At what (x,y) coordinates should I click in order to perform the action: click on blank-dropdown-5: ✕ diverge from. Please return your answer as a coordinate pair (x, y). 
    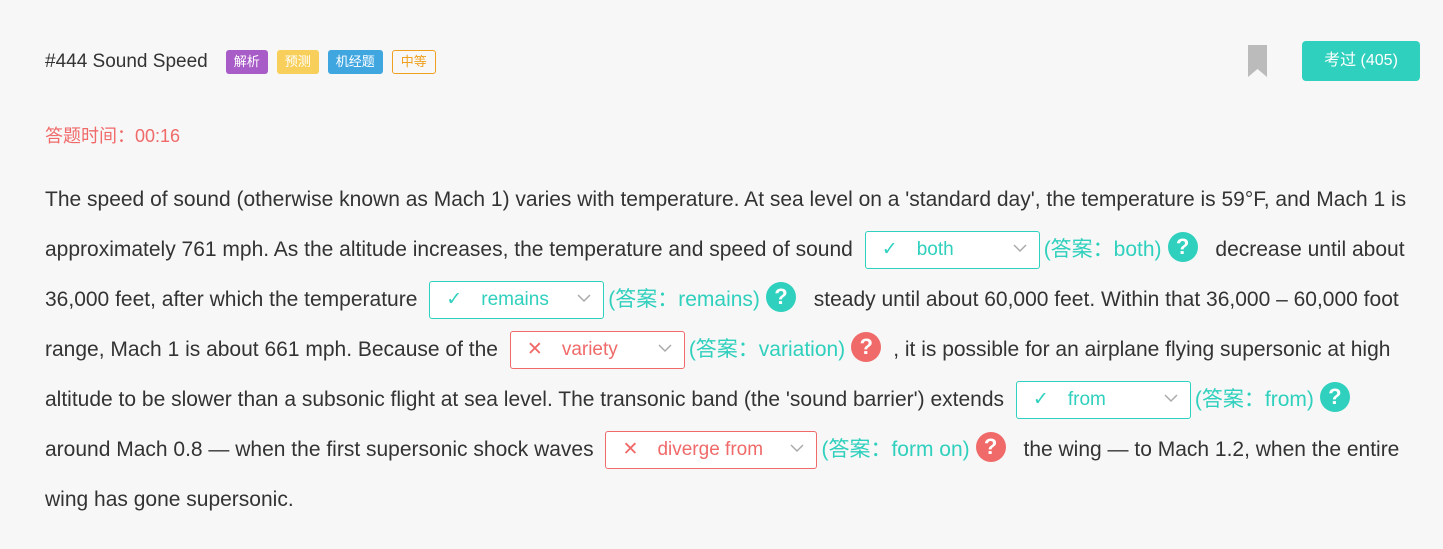
    Looking at the image, I should click on (711, 450).